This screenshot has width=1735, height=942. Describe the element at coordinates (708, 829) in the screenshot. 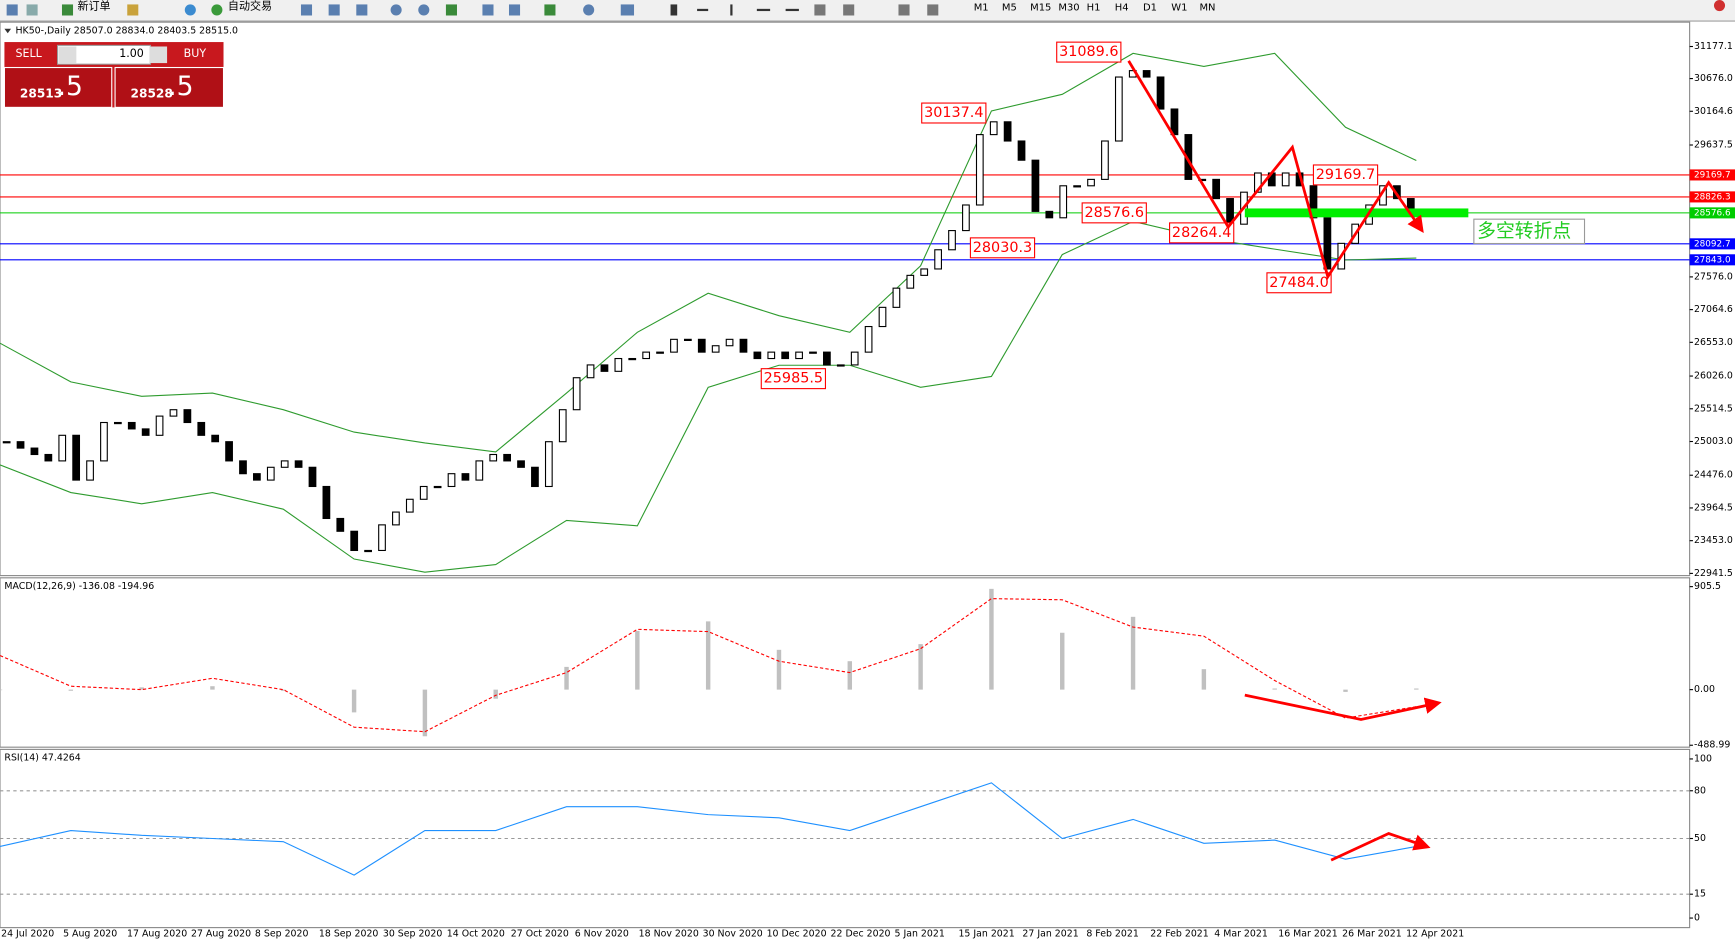

I see `rsi-line` at that location.